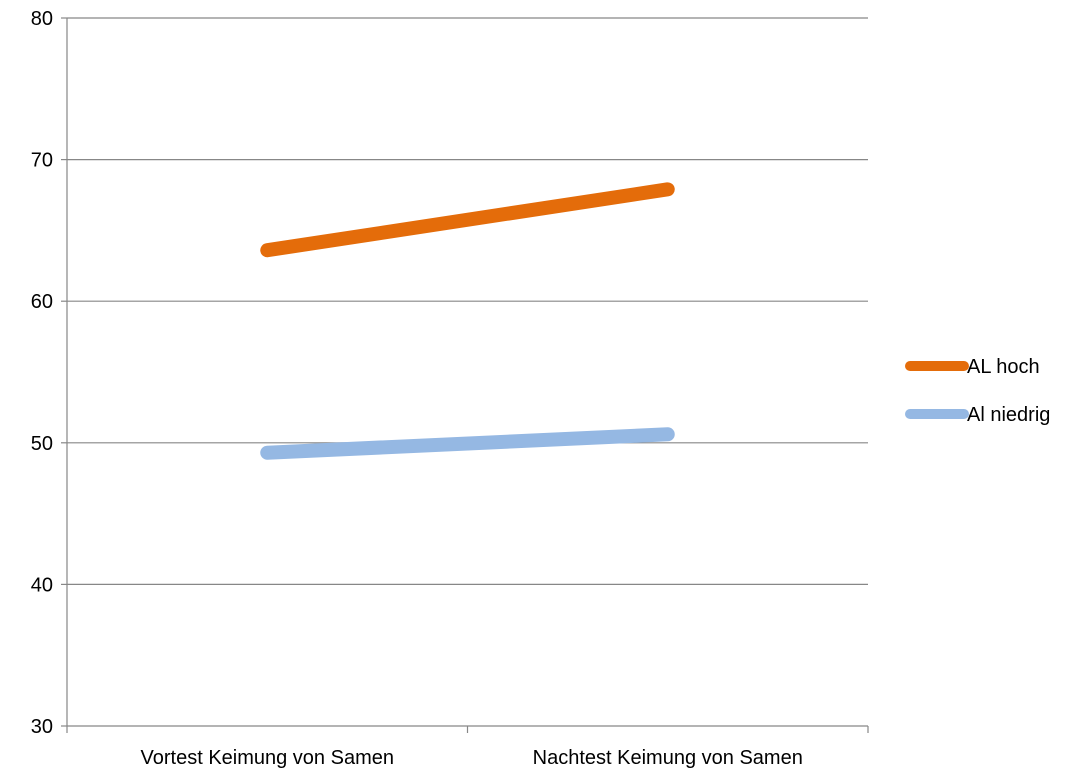  What do you see at coordinates (42, 302) in the screenshot?
I see `y-tick-label: 60` at bounding box center [42, 302].